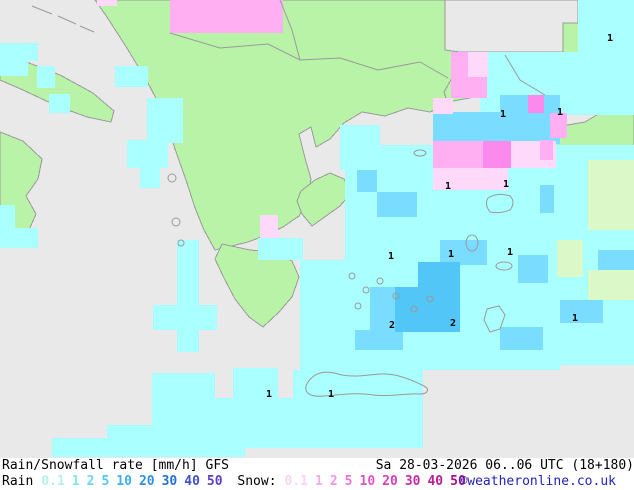  What do you see at coordinates (135, 481) in the screenshot?
I see `rain-scale-values: 0.1 1 2 5 10 20 30 40 50` at bounding box center [135, 481].